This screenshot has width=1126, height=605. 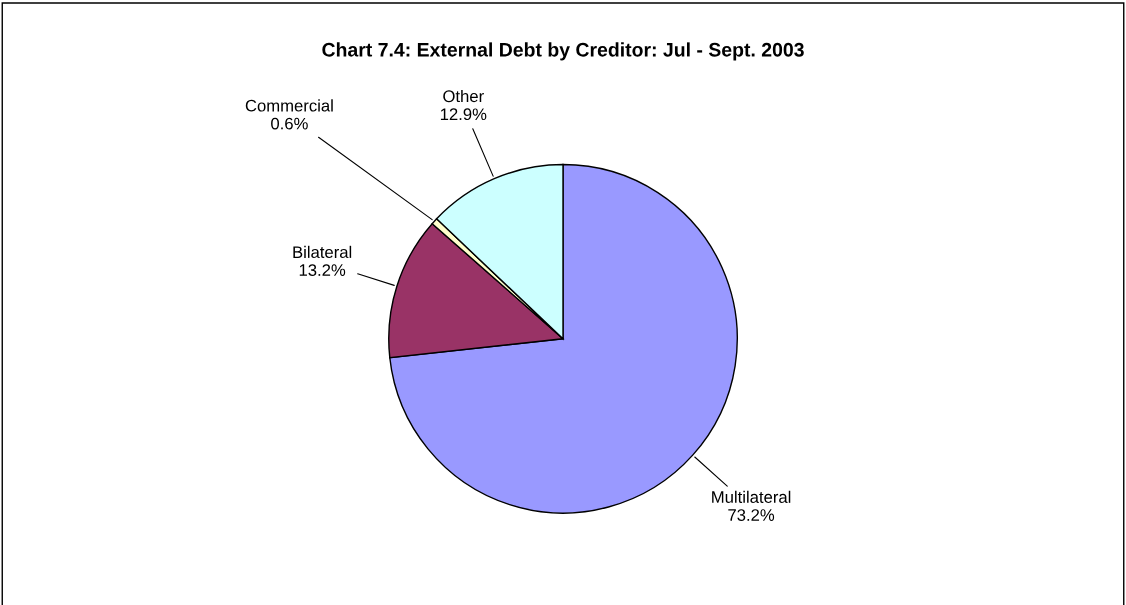 I want to click on slice-label: Commercial, so click(x=289, y=105).